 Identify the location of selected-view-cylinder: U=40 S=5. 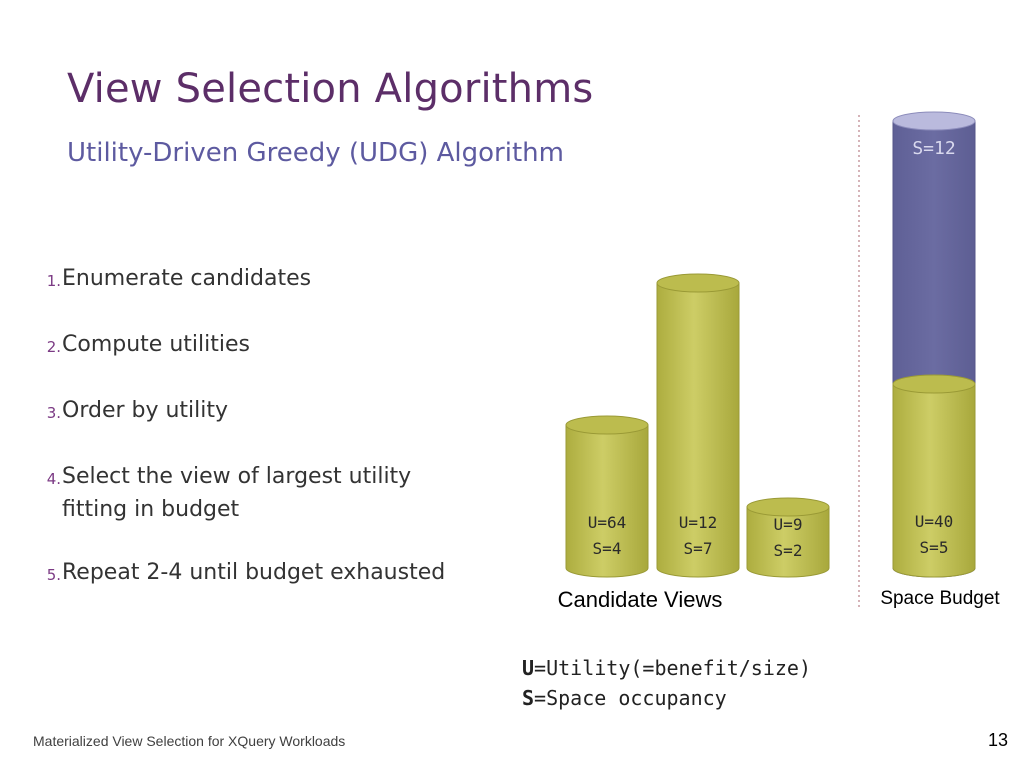
(934, 476).